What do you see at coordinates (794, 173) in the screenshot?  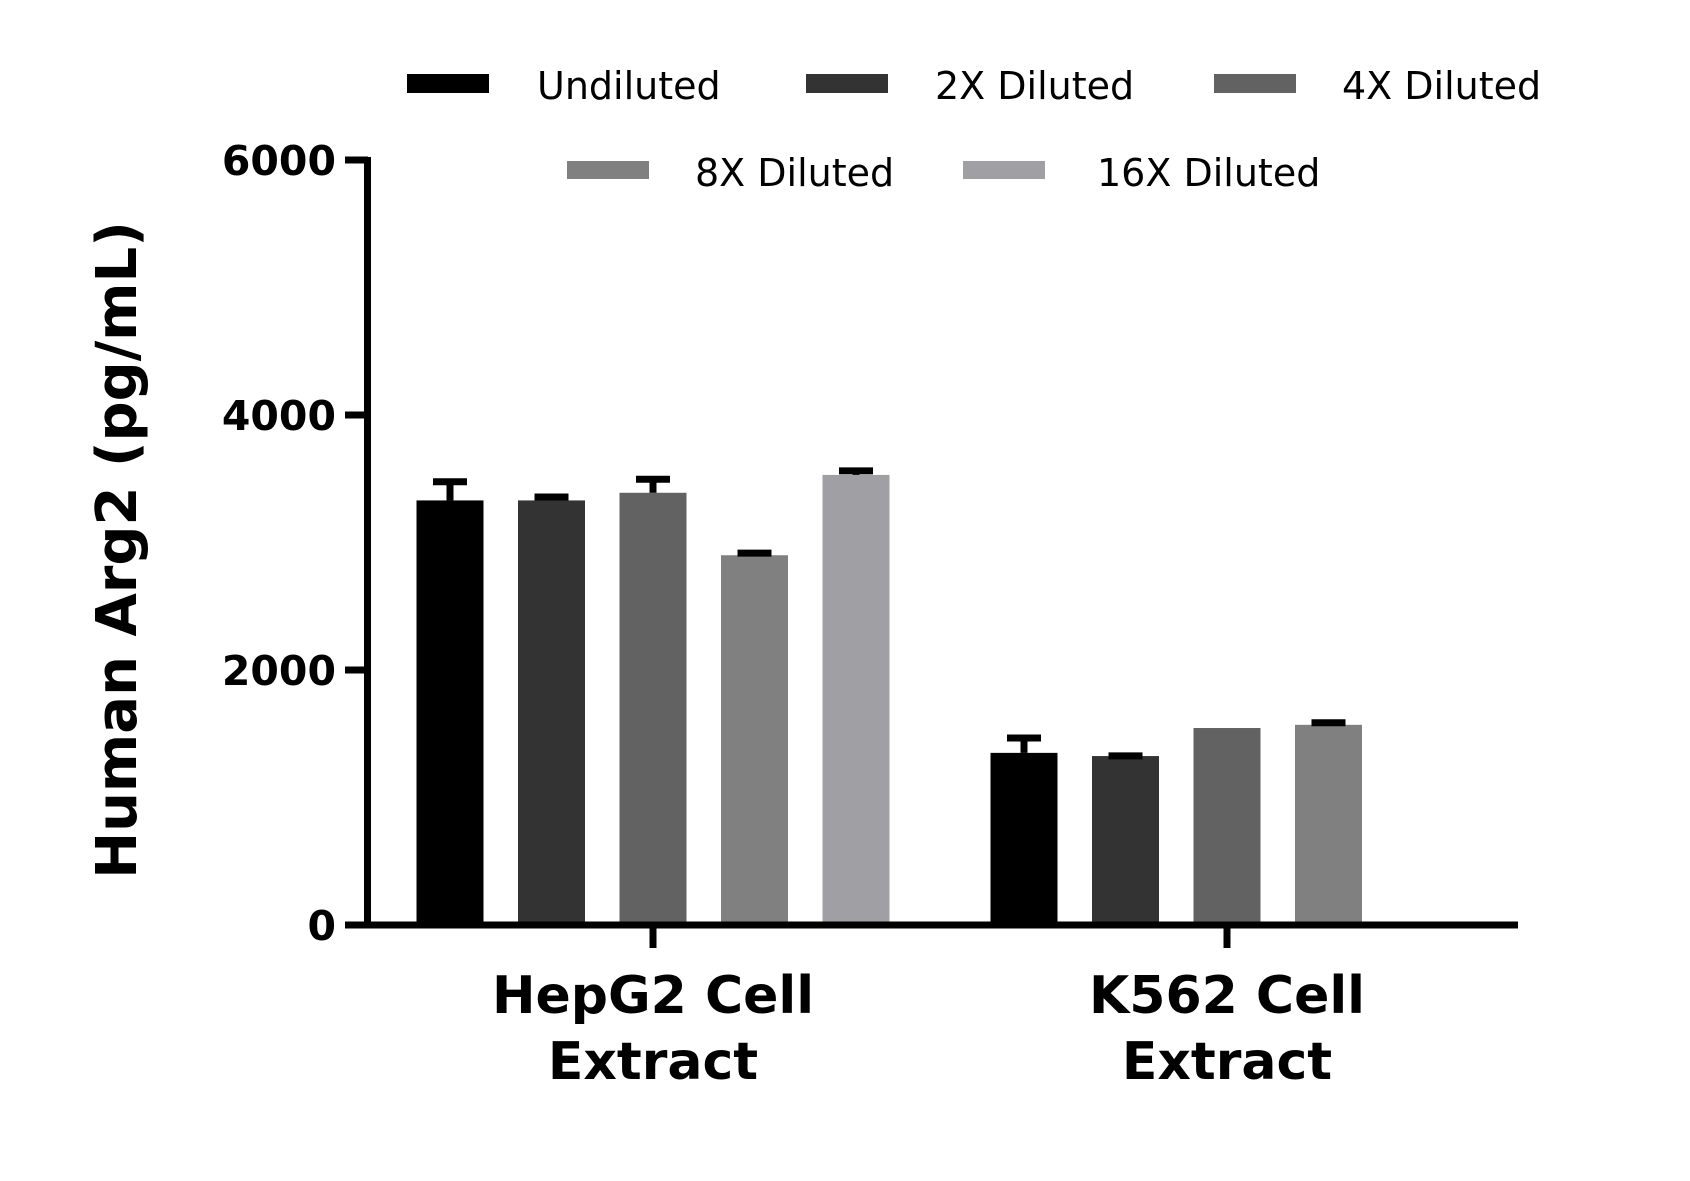 I see `legend-label: 8X Diluted` at bounding box center [794, 173].